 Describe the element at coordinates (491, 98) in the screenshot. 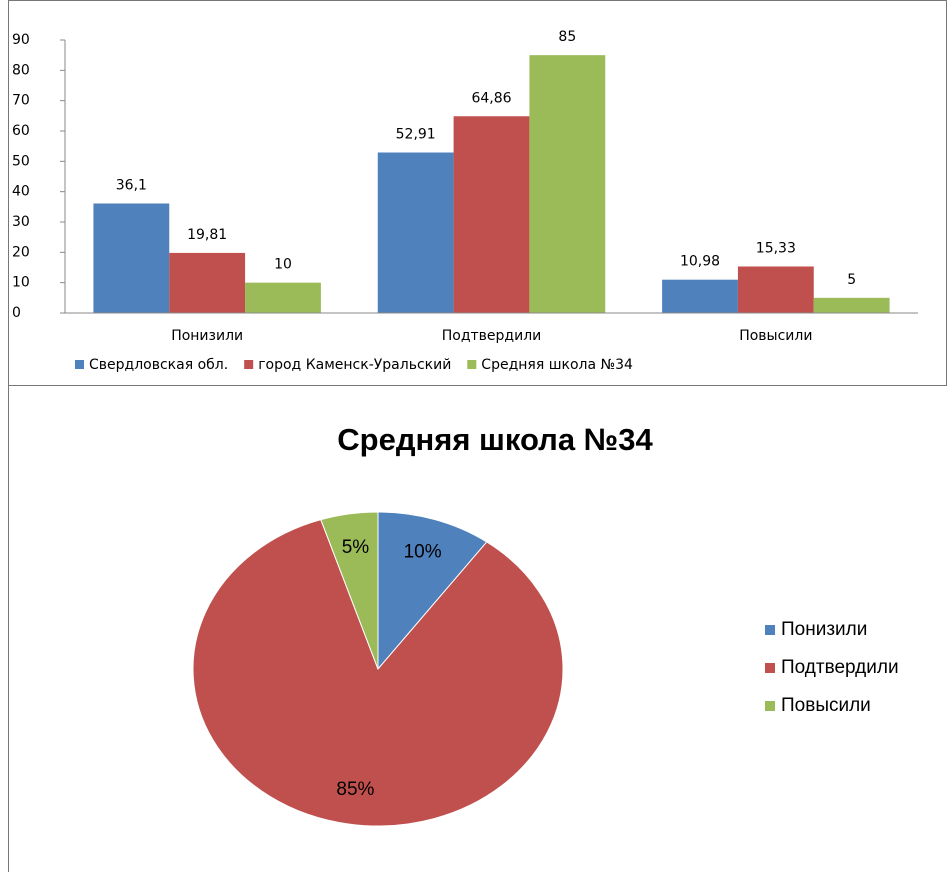

I see `data-label: 64,86` at that location.